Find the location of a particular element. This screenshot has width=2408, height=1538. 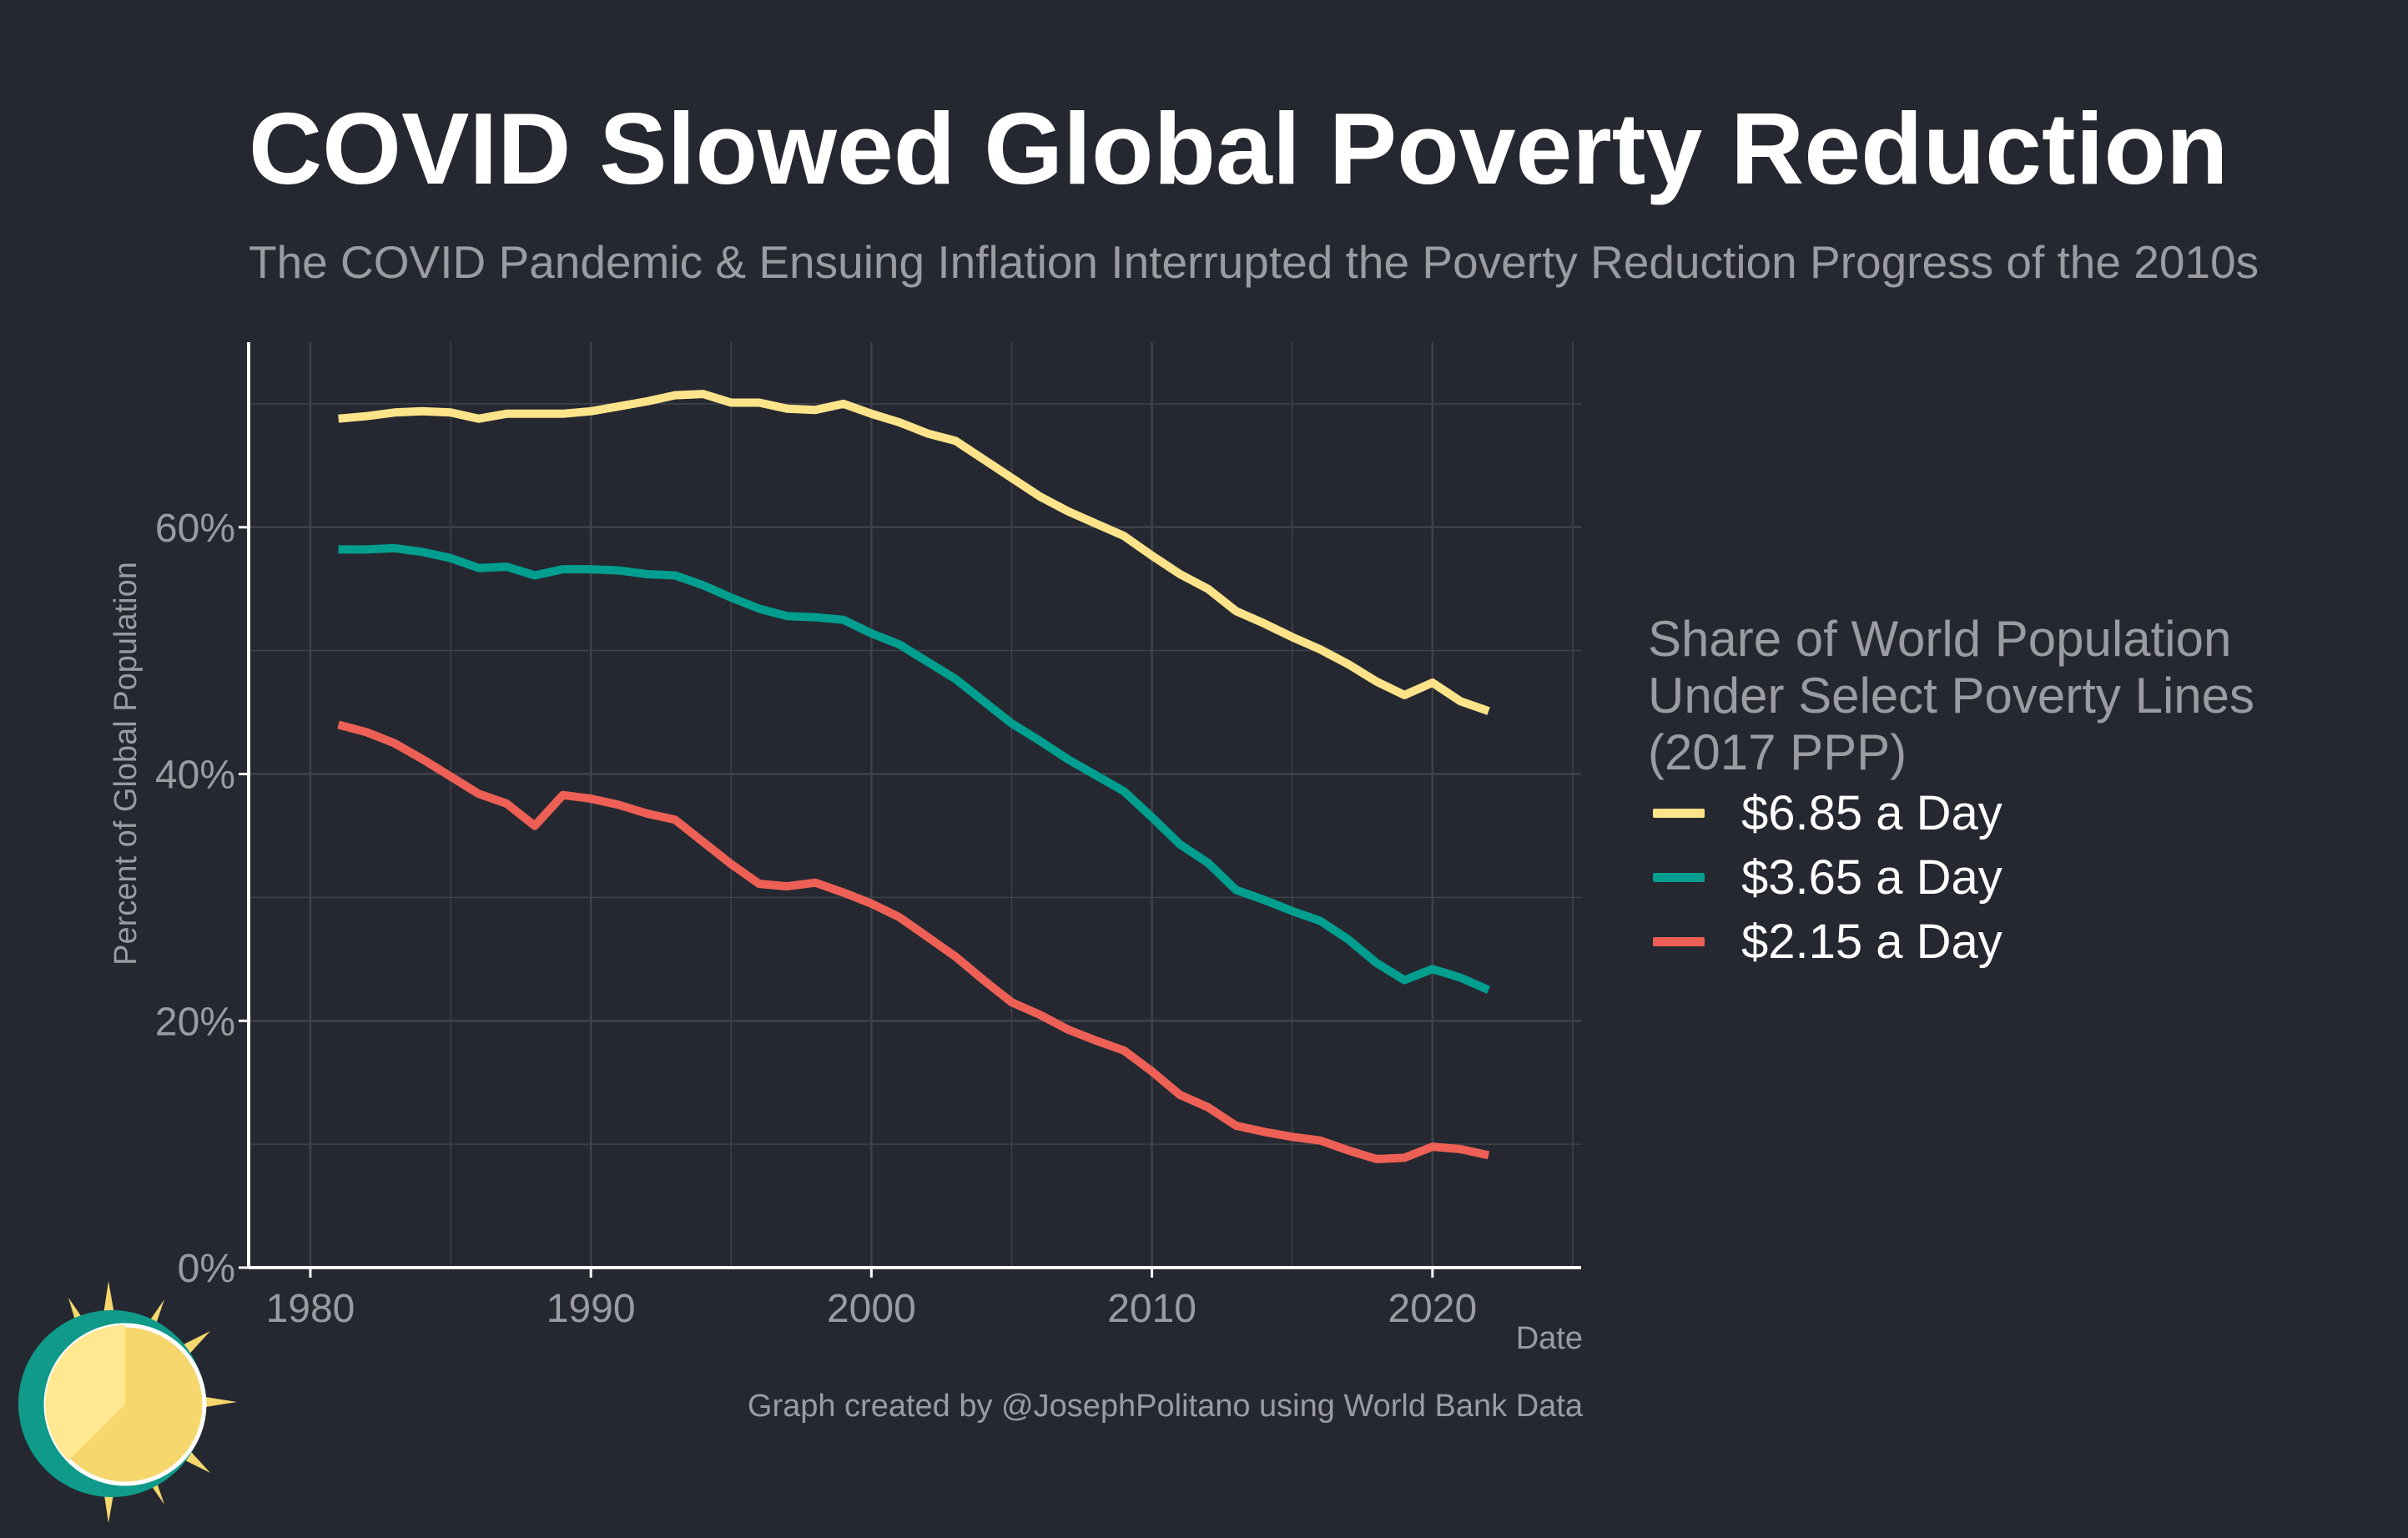

legend-item-3-65: $3.65 a Day is located at coordinates (2006, 877).